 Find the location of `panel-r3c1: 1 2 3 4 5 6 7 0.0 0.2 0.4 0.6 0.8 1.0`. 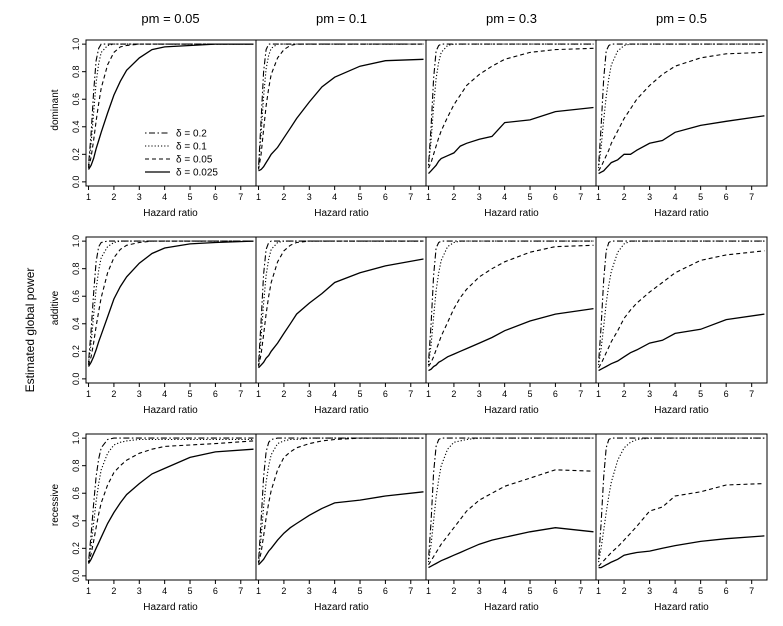

panel-r3c1: 1 2 3 4 5 6 7 0.0 0.2 0.4 0.6 0.8 1.0 is located at coordinates (164, 514).